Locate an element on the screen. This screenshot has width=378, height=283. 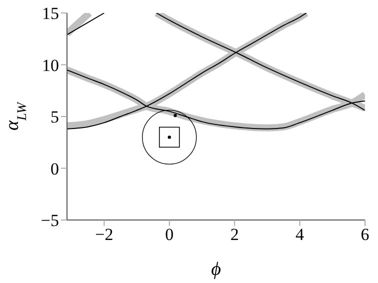
x-tick-label: 2 is located at coordinates (234, 234).